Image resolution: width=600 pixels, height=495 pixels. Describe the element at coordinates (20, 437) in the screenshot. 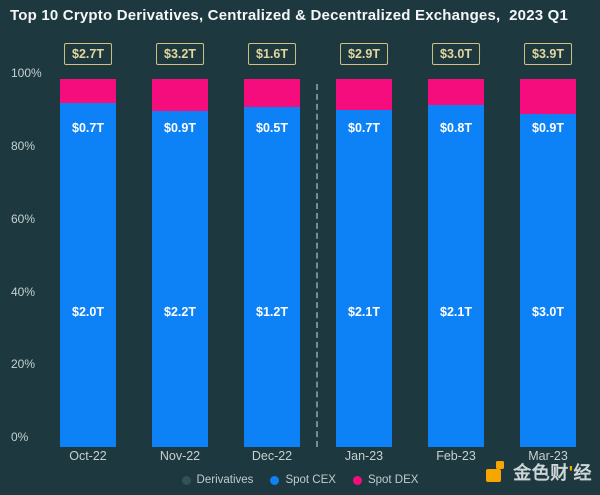

I see `y-tick-0: 0%` at that location.